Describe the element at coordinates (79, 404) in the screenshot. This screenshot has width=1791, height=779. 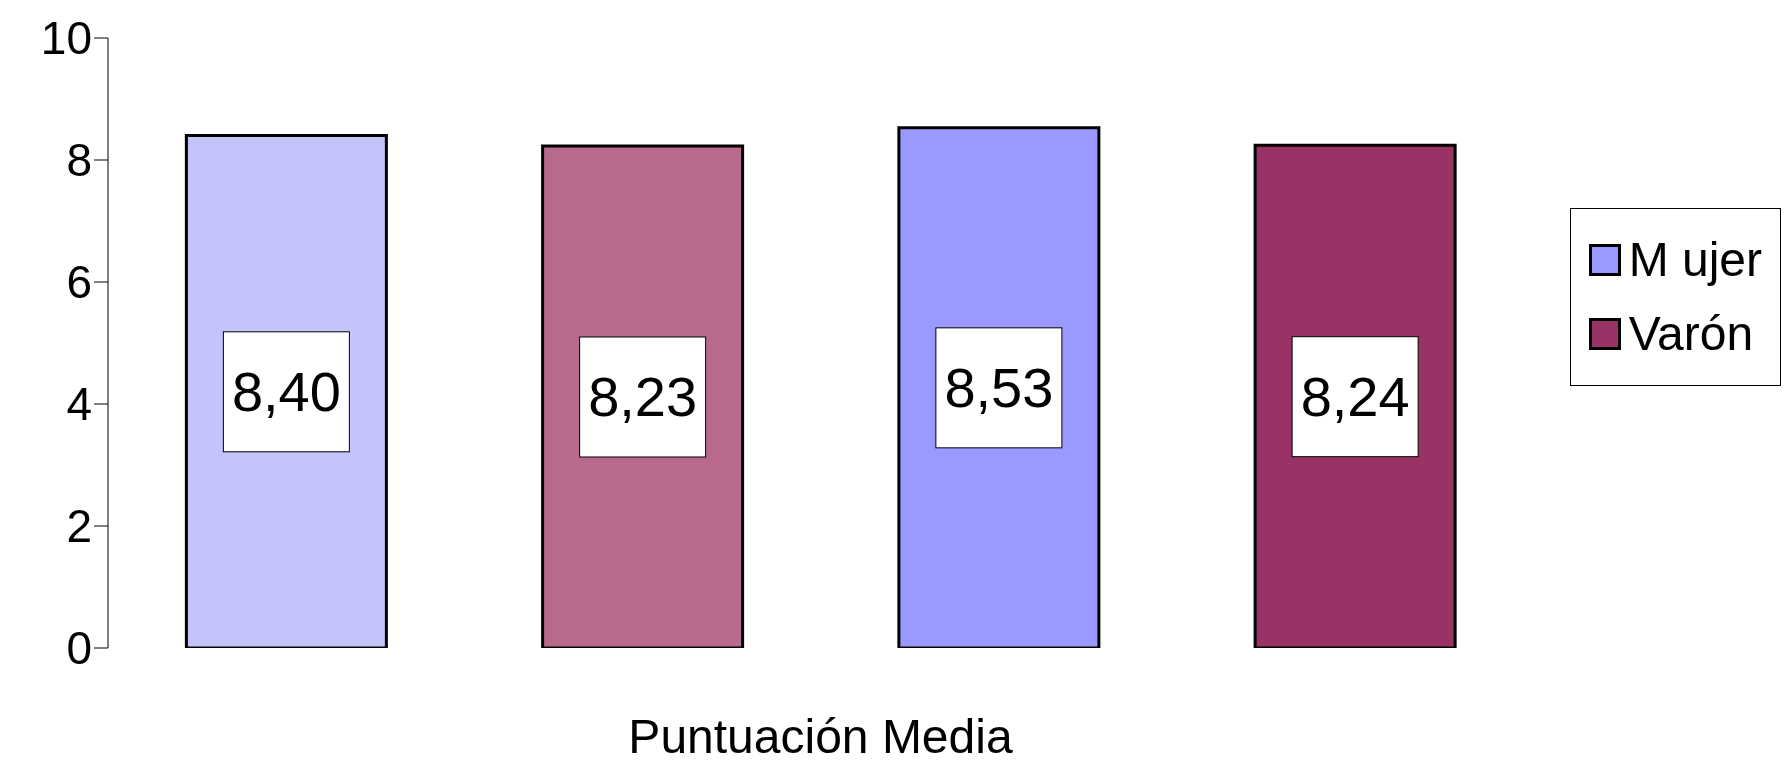
I see `y-tick-label: 4` at that location.